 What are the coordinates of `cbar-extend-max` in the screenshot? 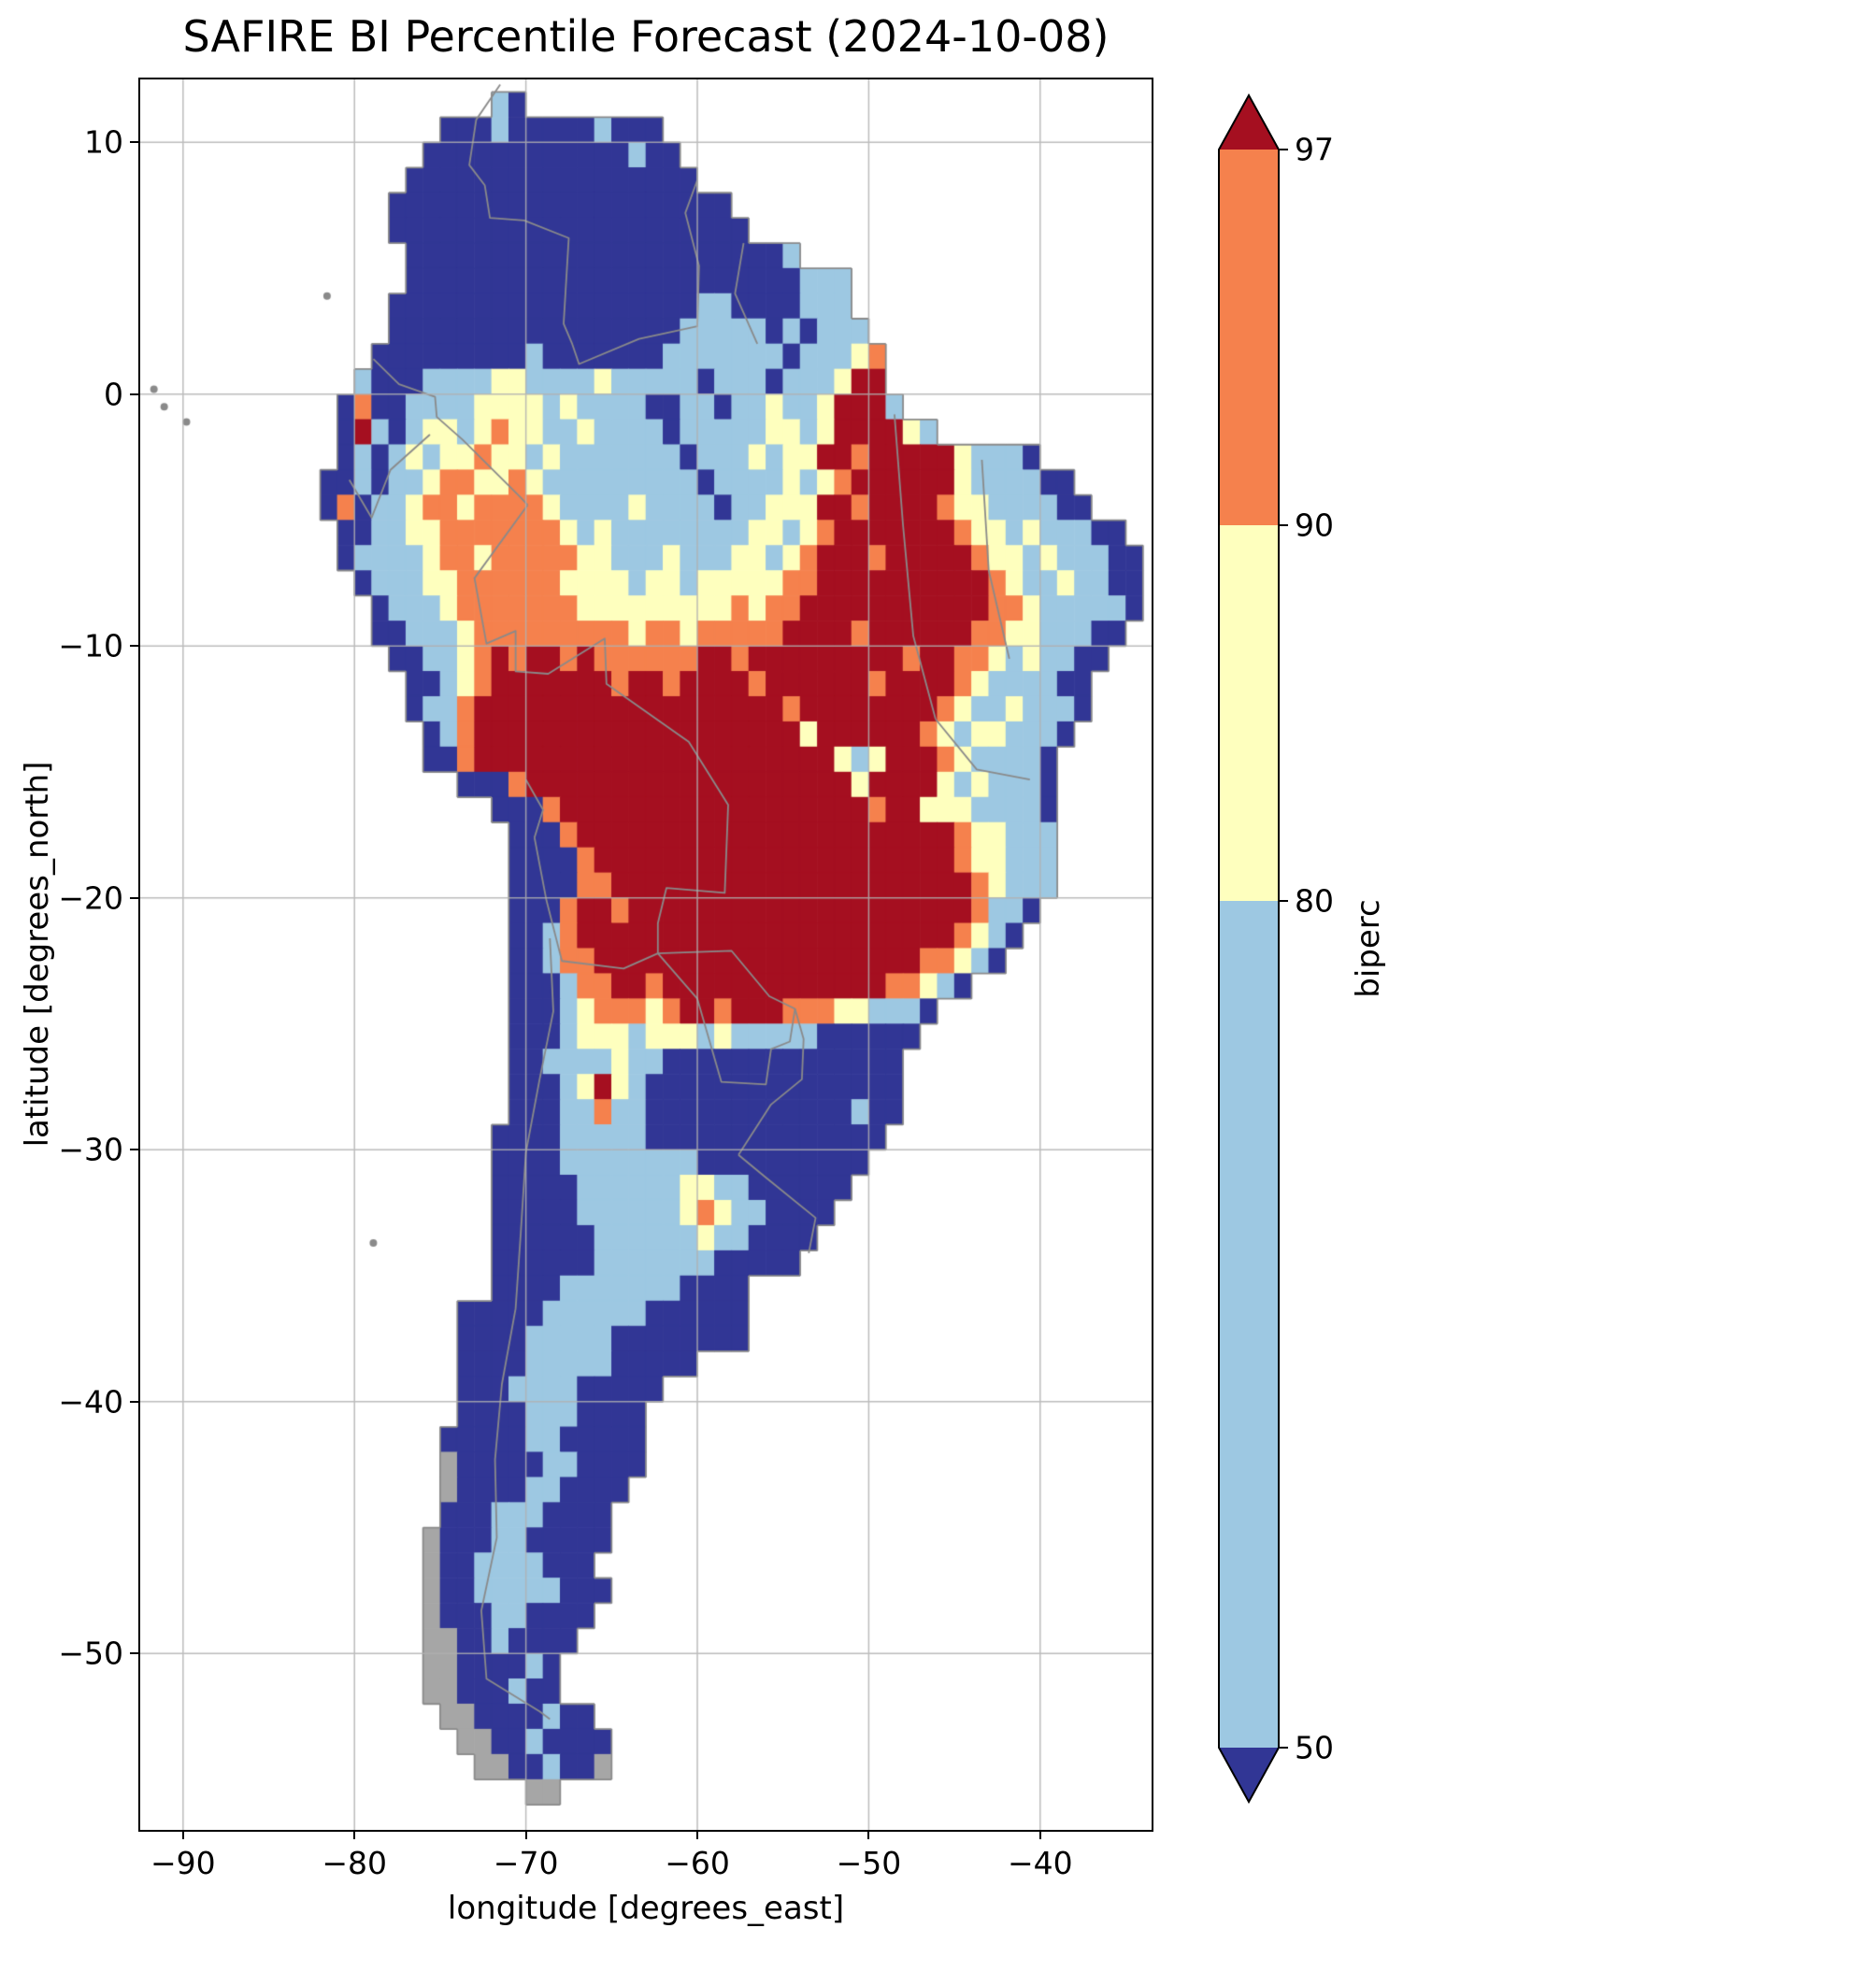 It's located at (1249, 123).